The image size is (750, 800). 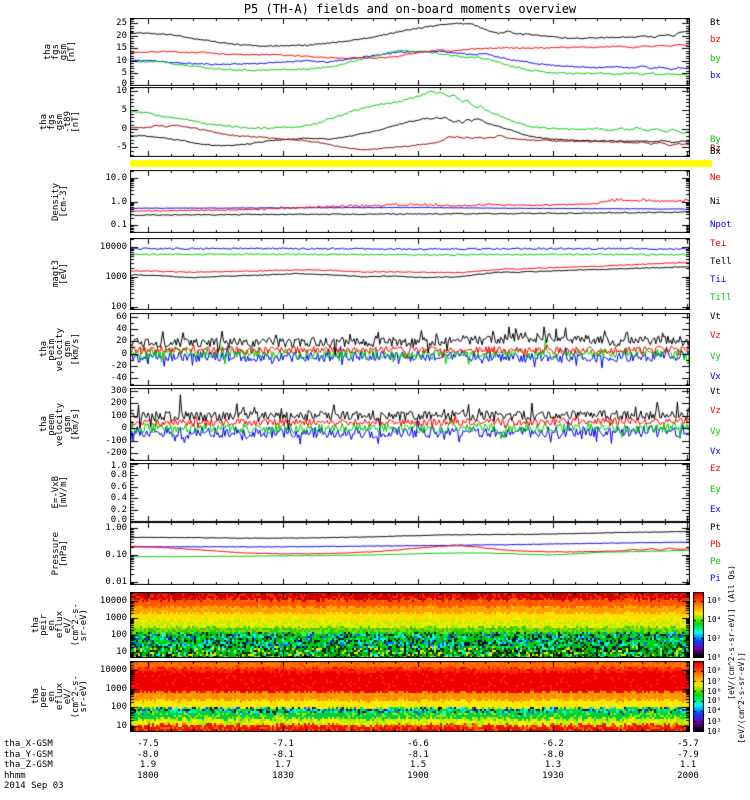 What do you see at coordinates (715, 489) in the screenshot?
I see `legend-label-Ey: Ey` at bounding box center [715, 489].